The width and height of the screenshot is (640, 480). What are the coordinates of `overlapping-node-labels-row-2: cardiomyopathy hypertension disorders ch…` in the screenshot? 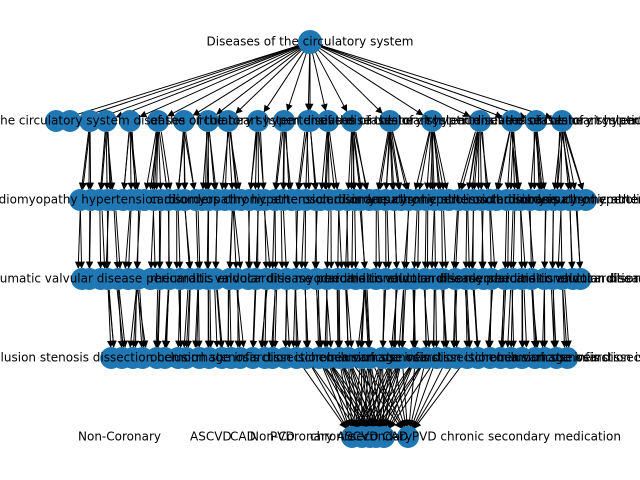 It's located at (565, 200).